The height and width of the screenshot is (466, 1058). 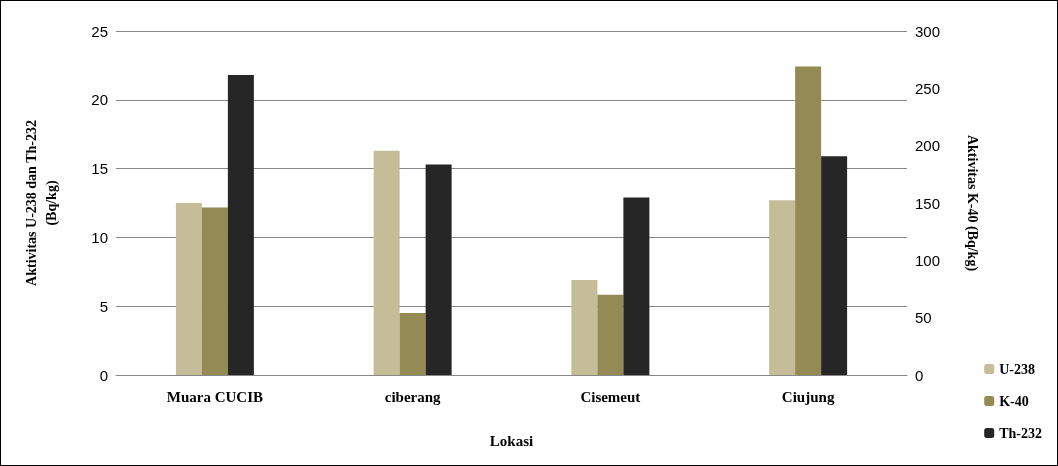 What do you see at coordinates (413, 396) in the screenshot?
I see `x-tick-label: ciberang` at bounding box center [413, 396].